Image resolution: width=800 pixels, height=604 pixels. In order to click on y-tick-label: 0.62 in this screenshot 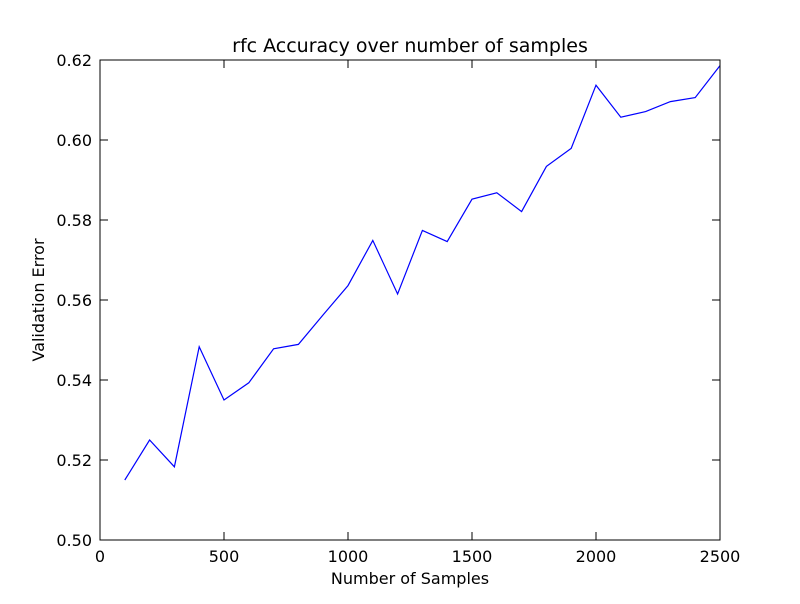, I will do `click(74, 60)`.